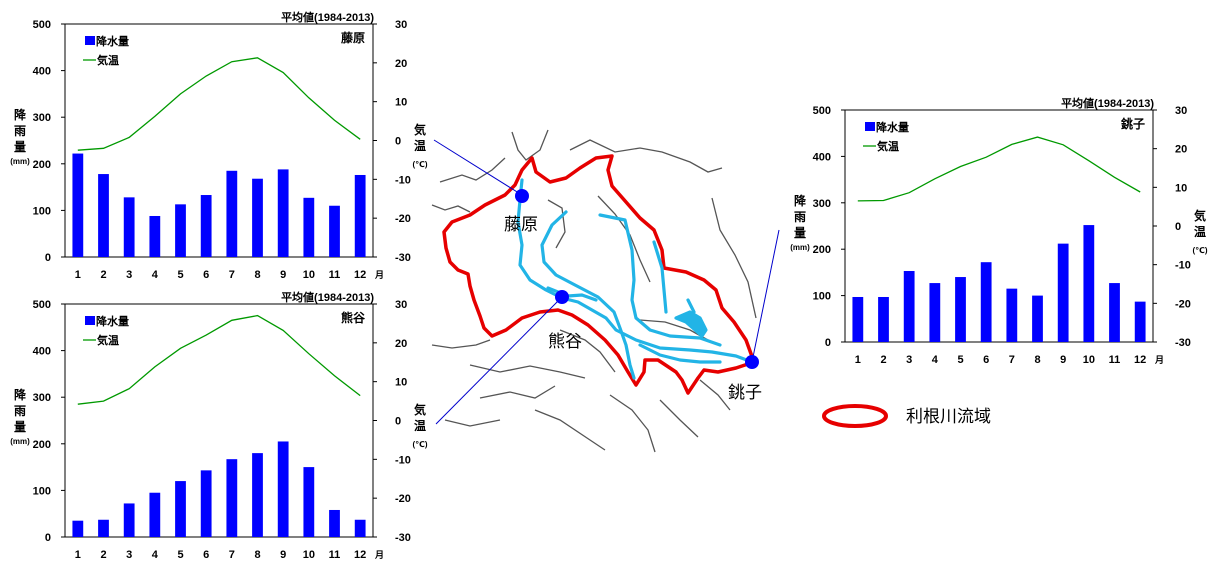 The image size is (1217, 565). Describe the element at coordinates (352, 37) in the screenshot. I see `station-name: 藤原` at that location.